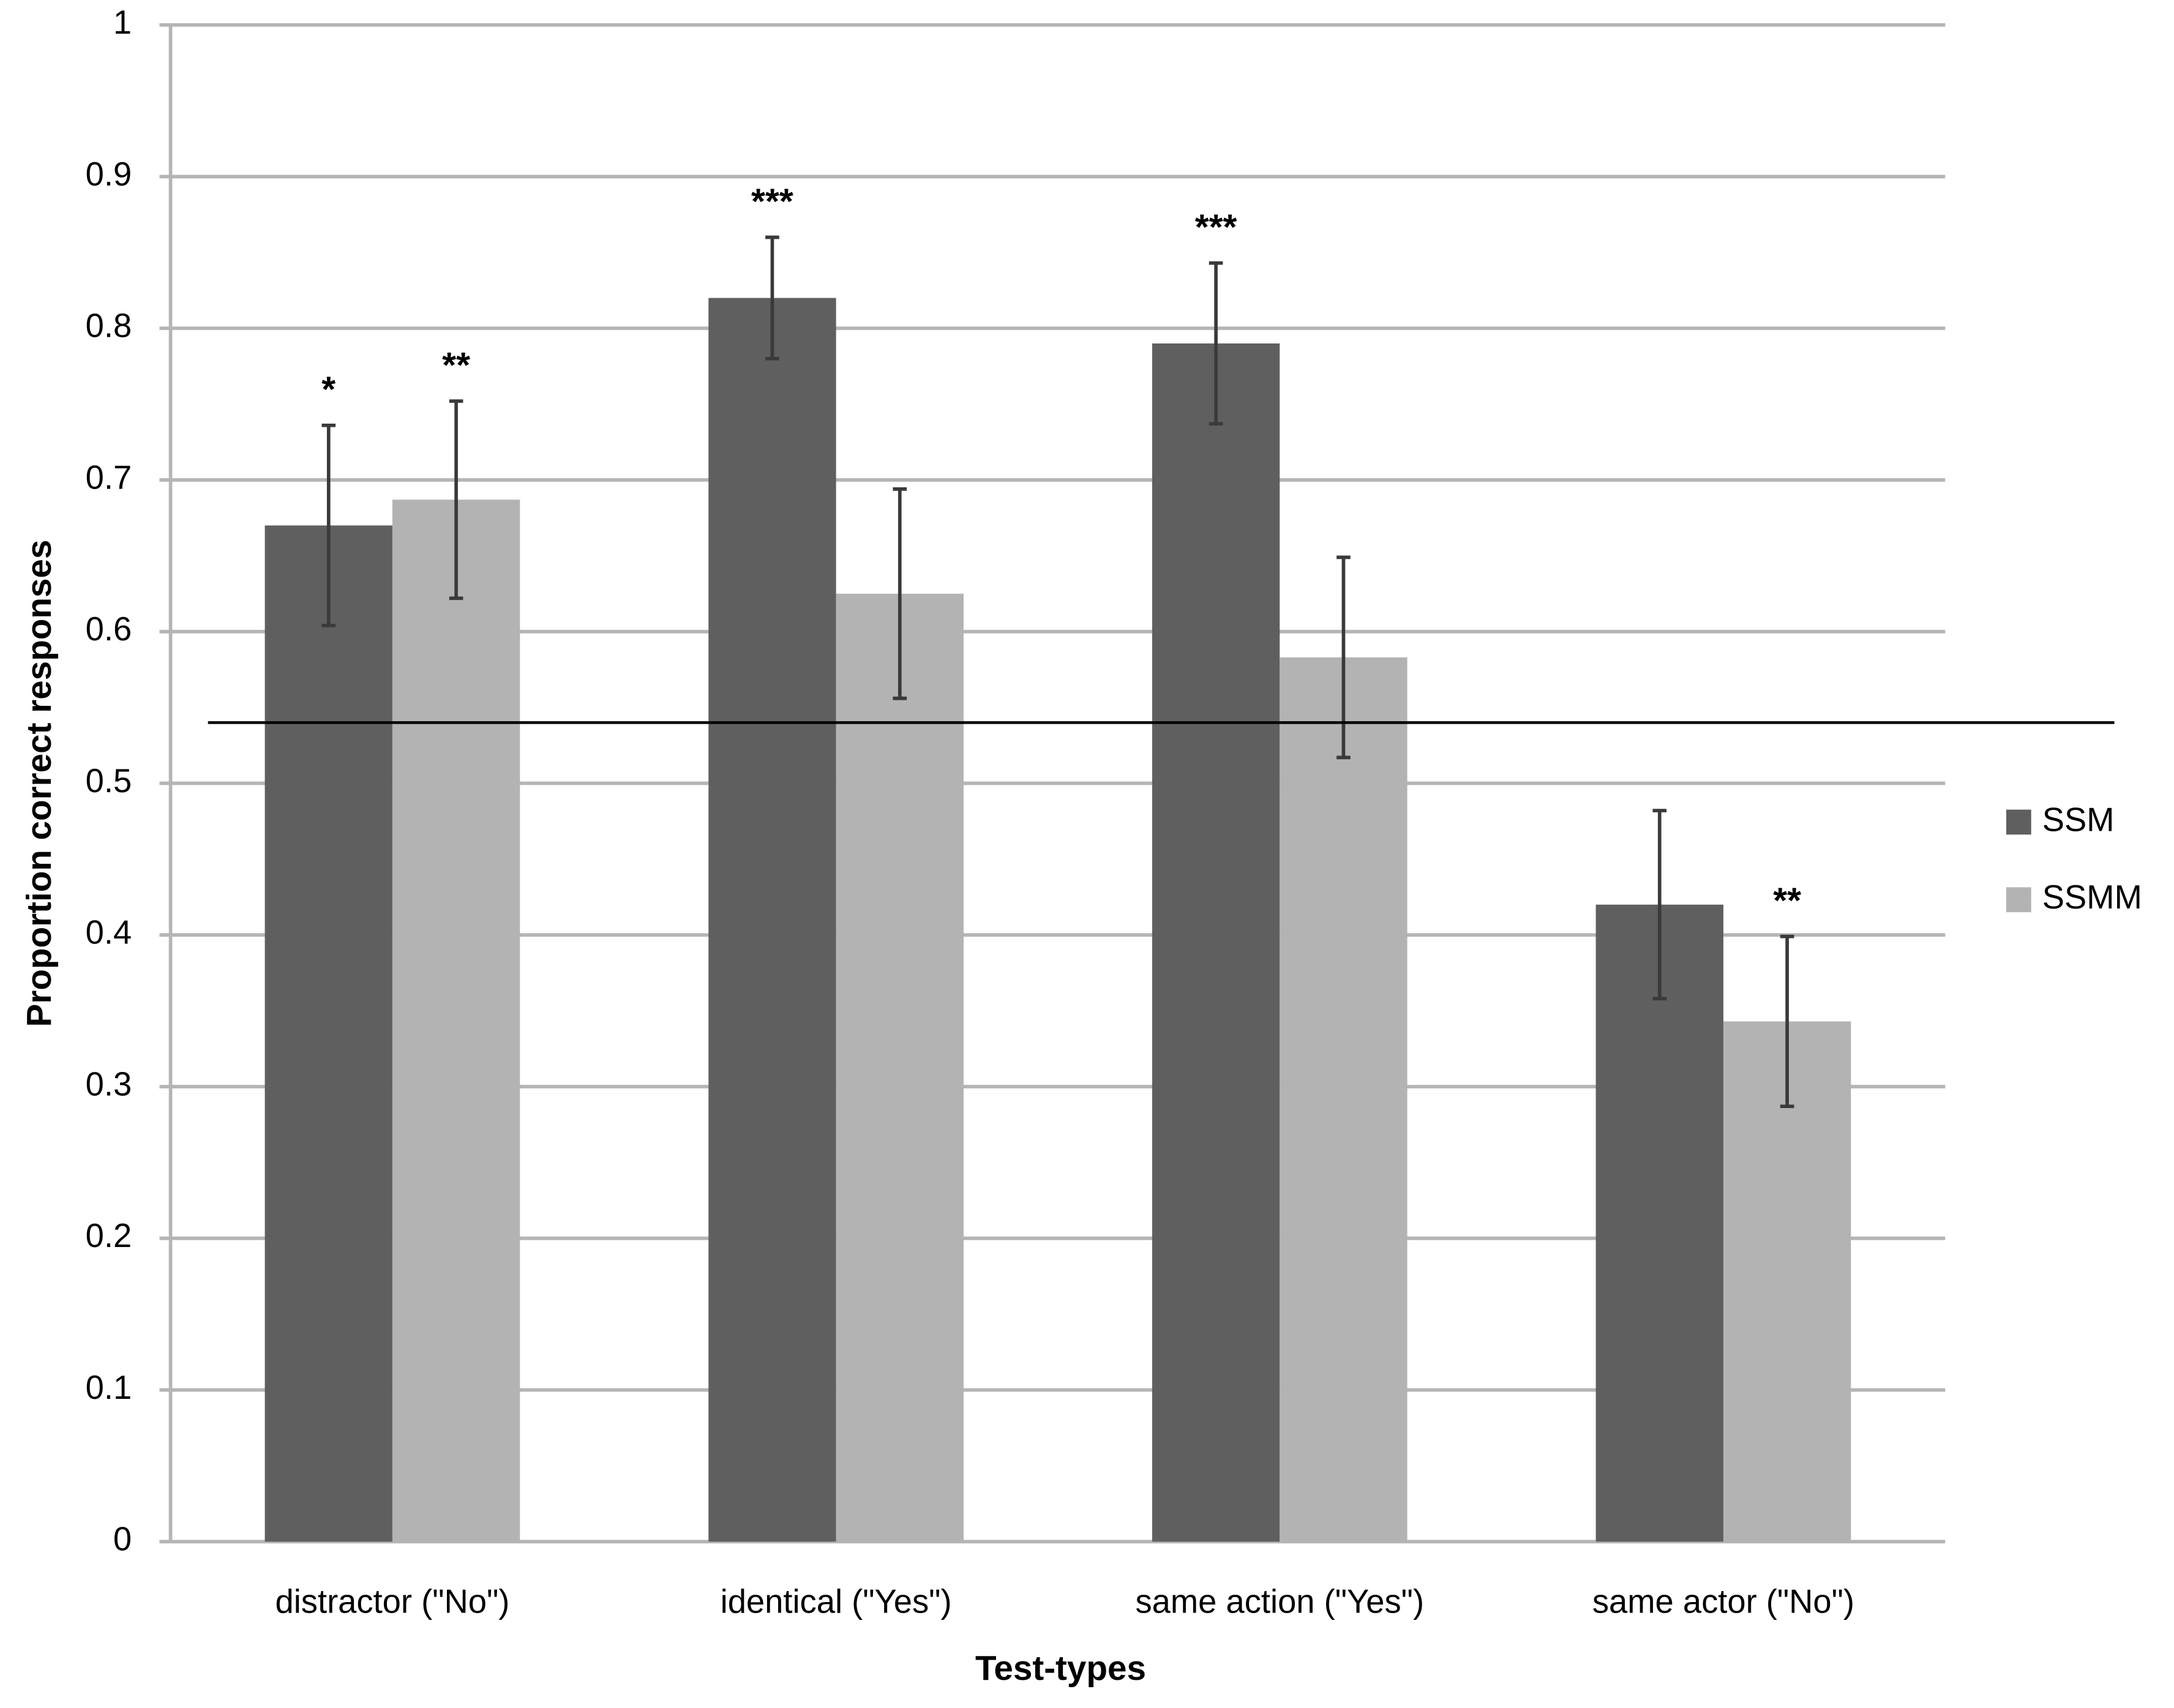 Image resolution: width=2174 pixels, height=1708 pixels. Describe the element at coordinates (109, 477) in the screenshot. I see `y-tick-label: 0.7` at that location.